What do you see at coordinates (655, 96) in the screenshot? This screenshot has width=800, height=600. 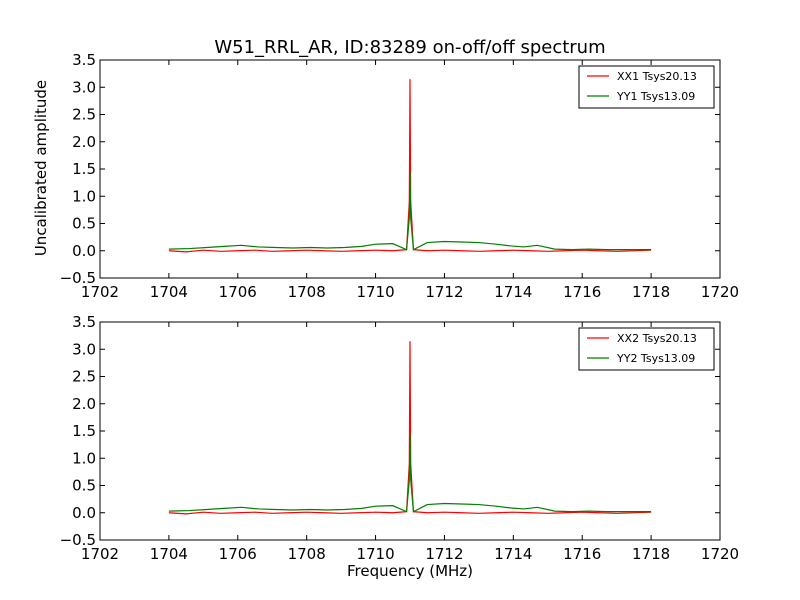 I see `legend-label: YY1 Tsys13.09` at bounding box center [655, 96].